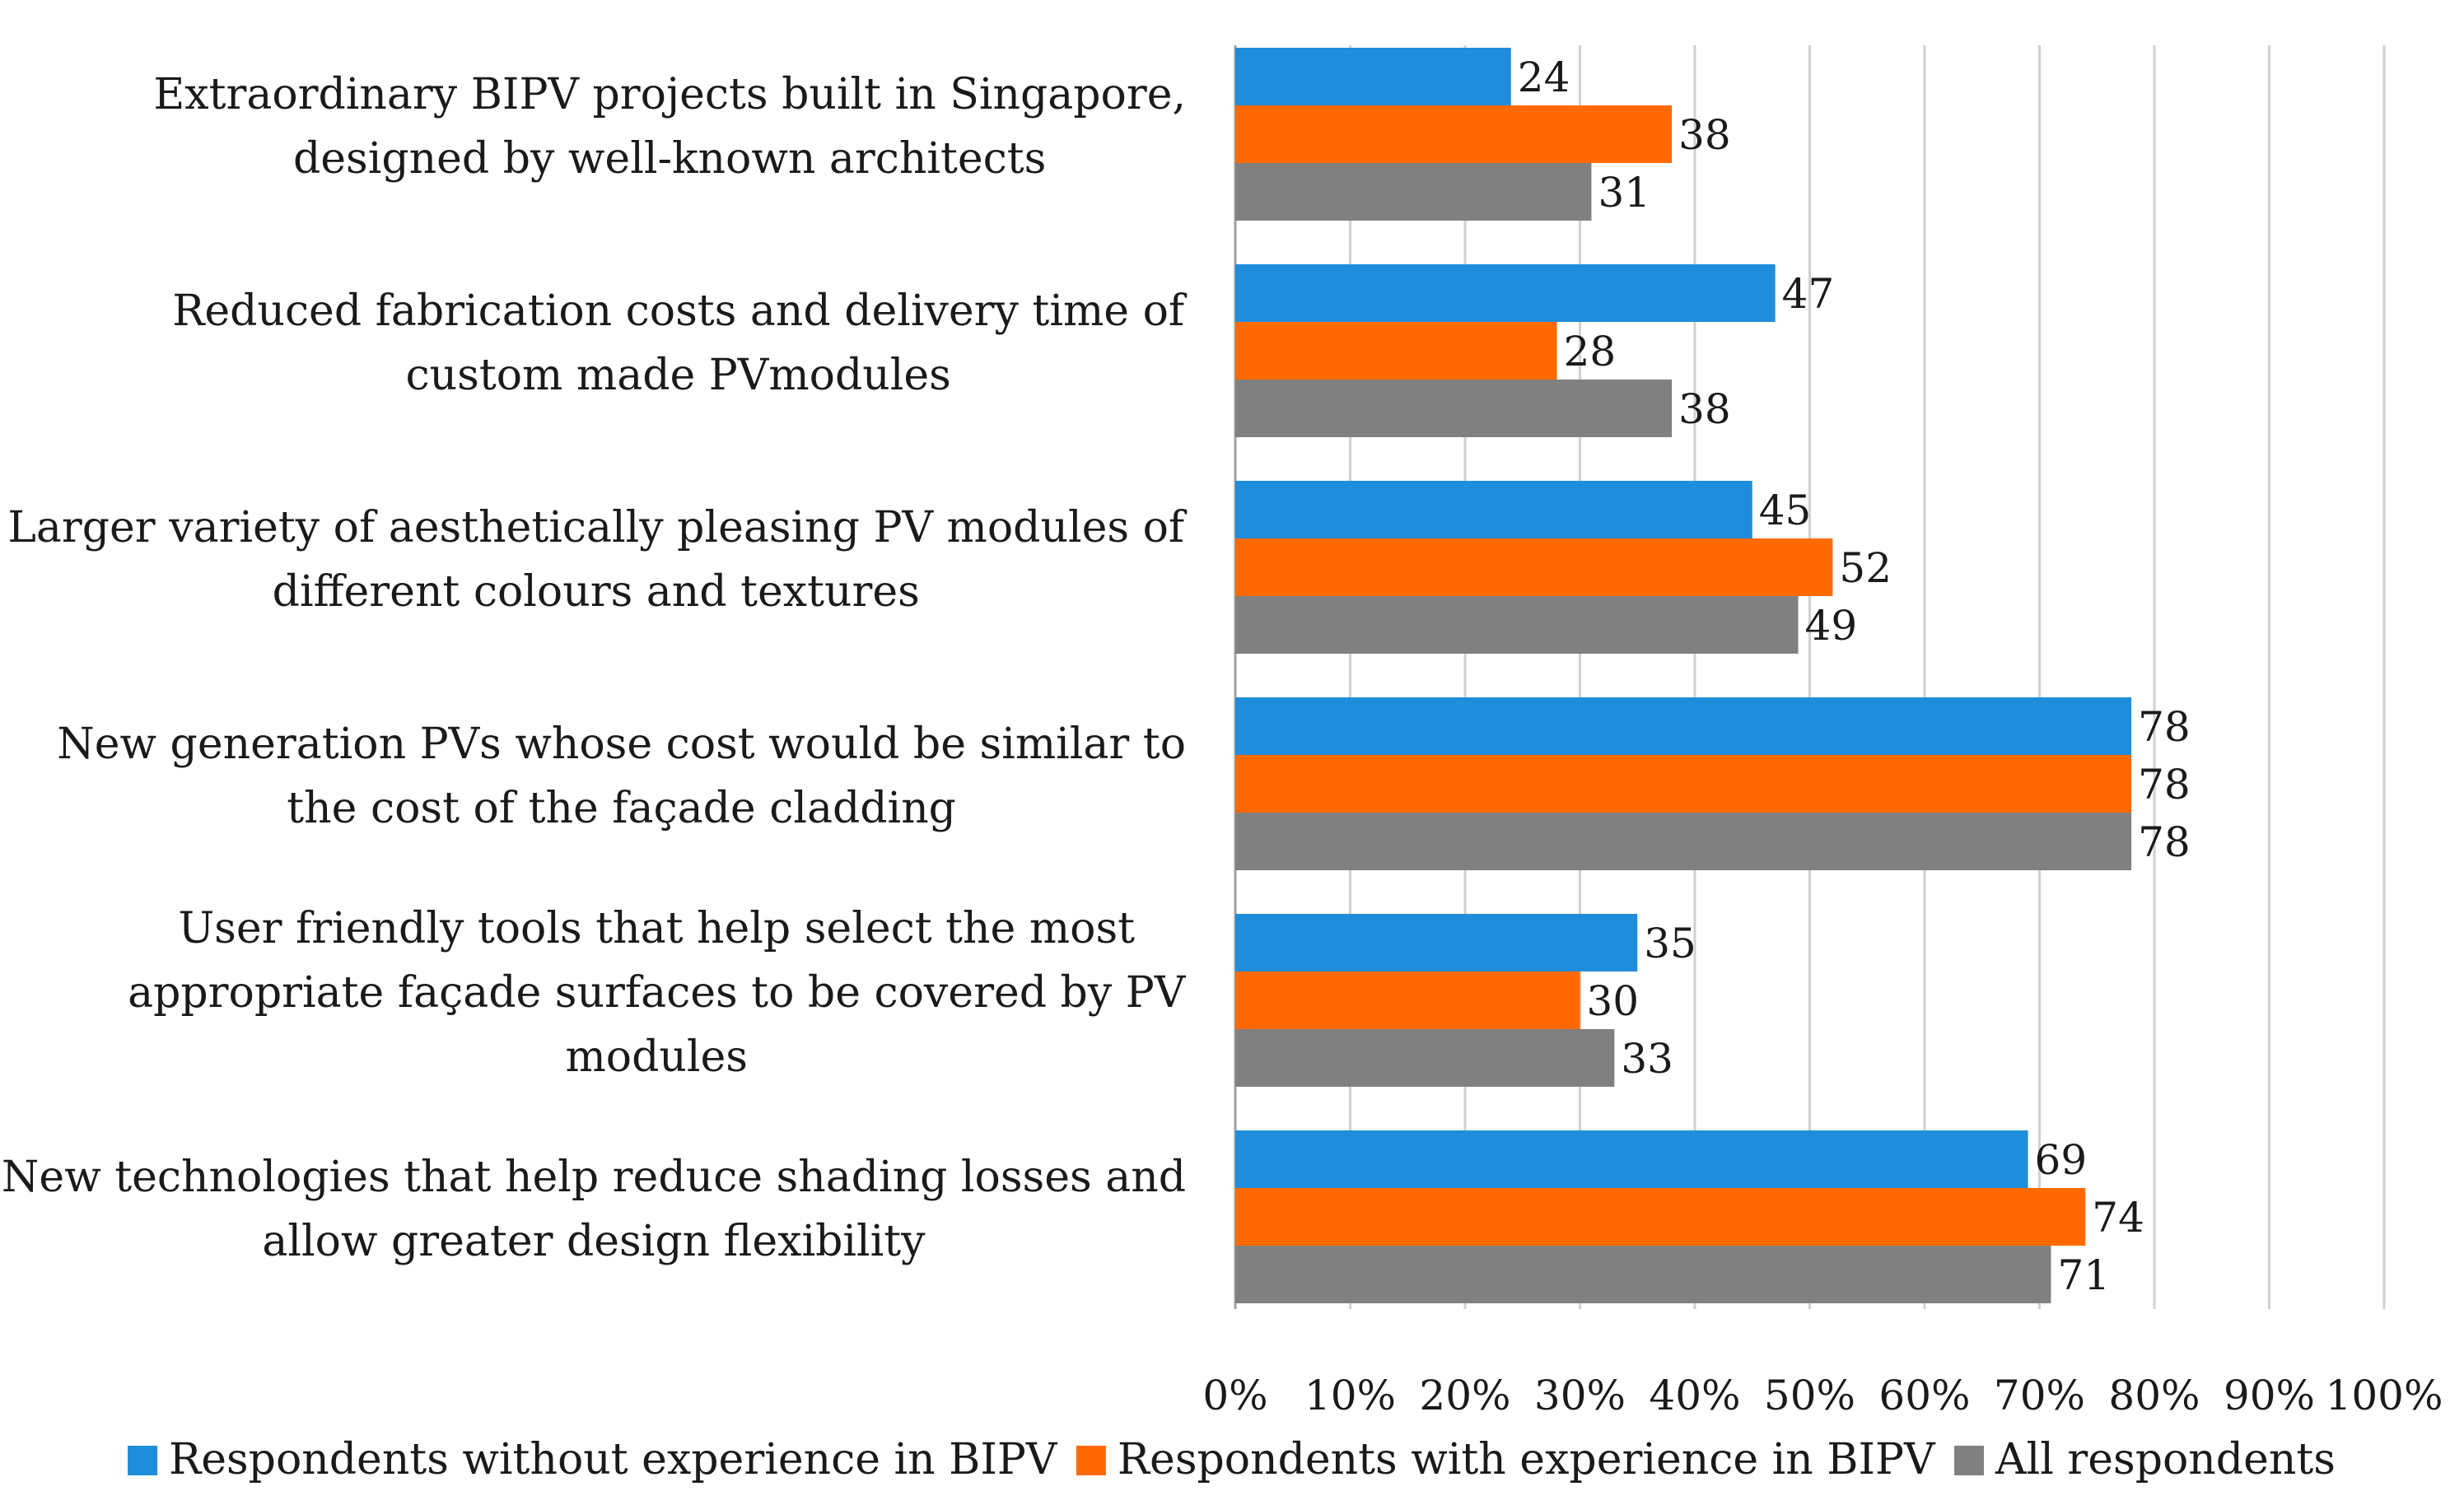 The width and height of the screenshot is (2464, 1505). Describe the element at coordinates (2118, 1218) in the screenshot. I see `data-label: 74` at that location.